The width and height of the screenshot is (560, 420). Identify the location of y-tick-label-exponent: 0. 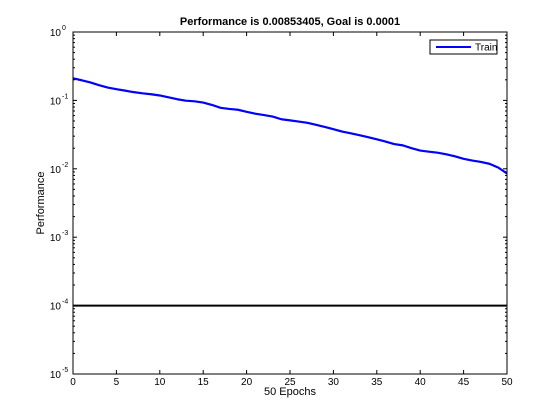
(64, 28).